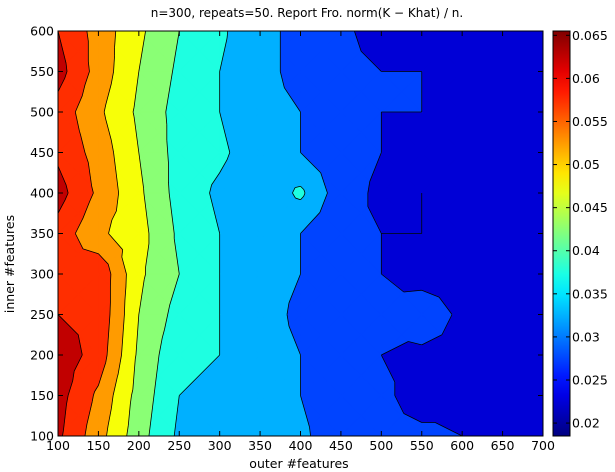 The width and height of the screenshot is (615, 472). Describe the element at coordinates (42, 31) in the screenshot. I see `y-tick-label: 600` at that location.